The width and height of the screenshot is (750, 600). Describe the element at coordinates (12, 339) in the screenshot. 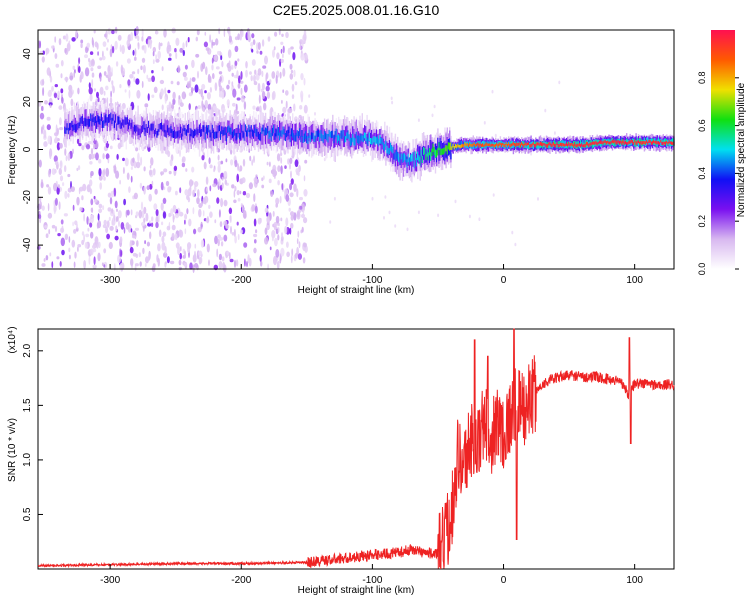

I see `snr-multiplier: (x10⁴)` at that location.